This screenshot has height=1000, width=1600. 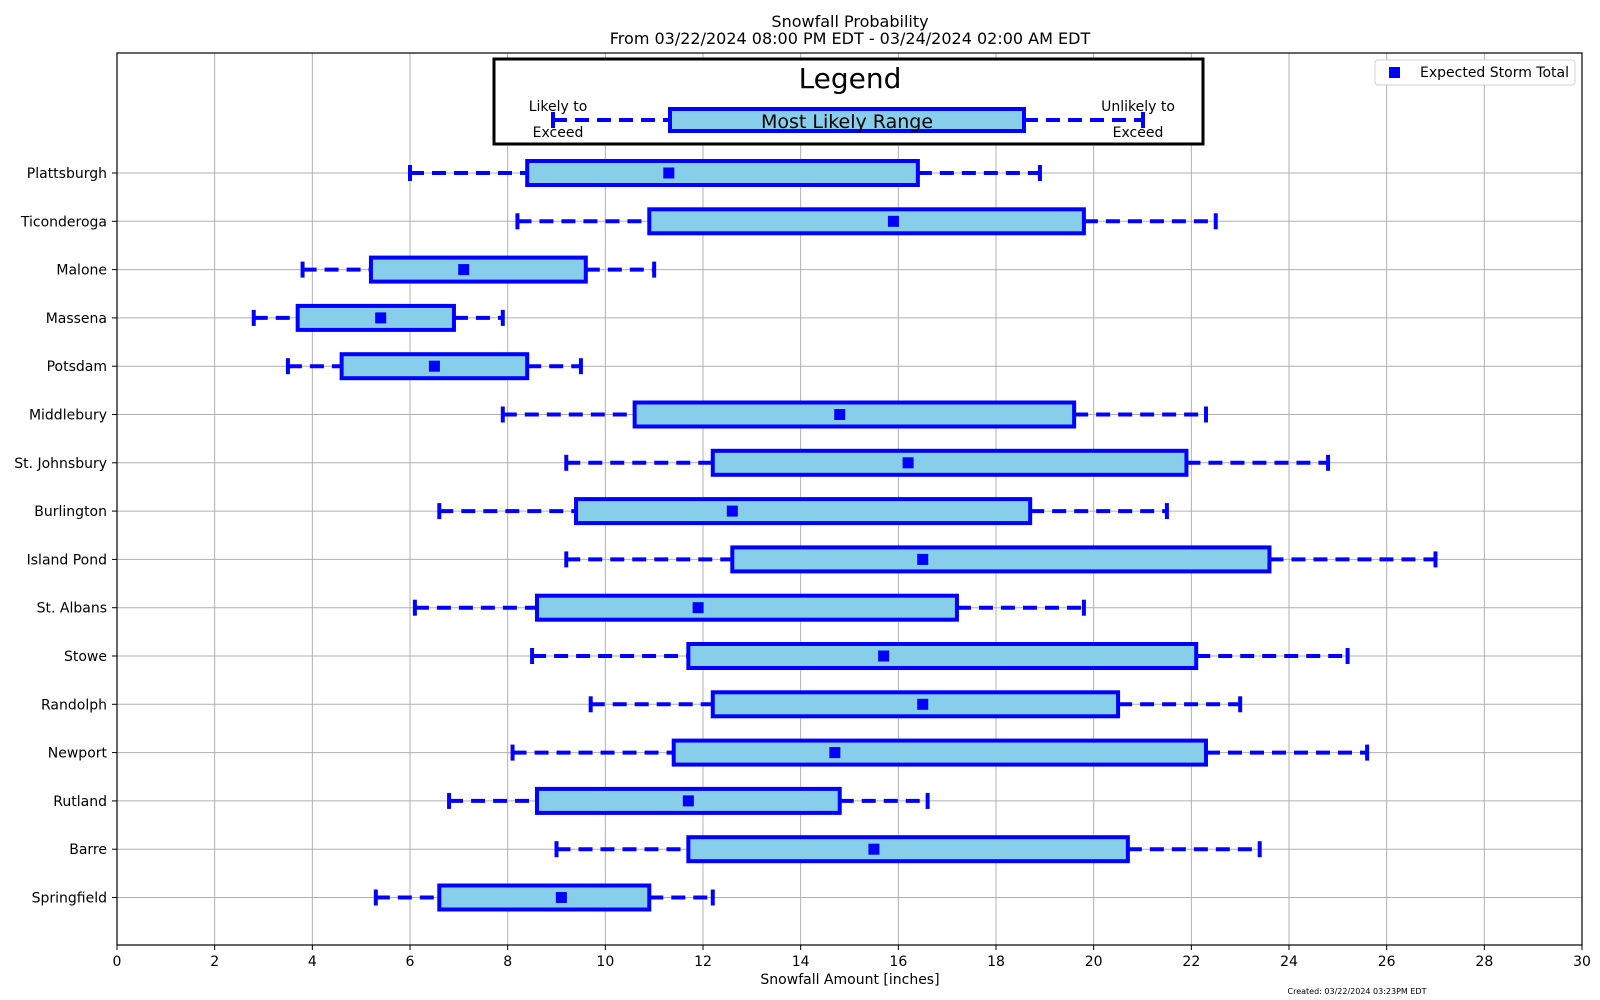 What do you see at coordinates (85, 657) in the screenshot?
I see `site-label: Stowe` at bounding box center [85, 657].